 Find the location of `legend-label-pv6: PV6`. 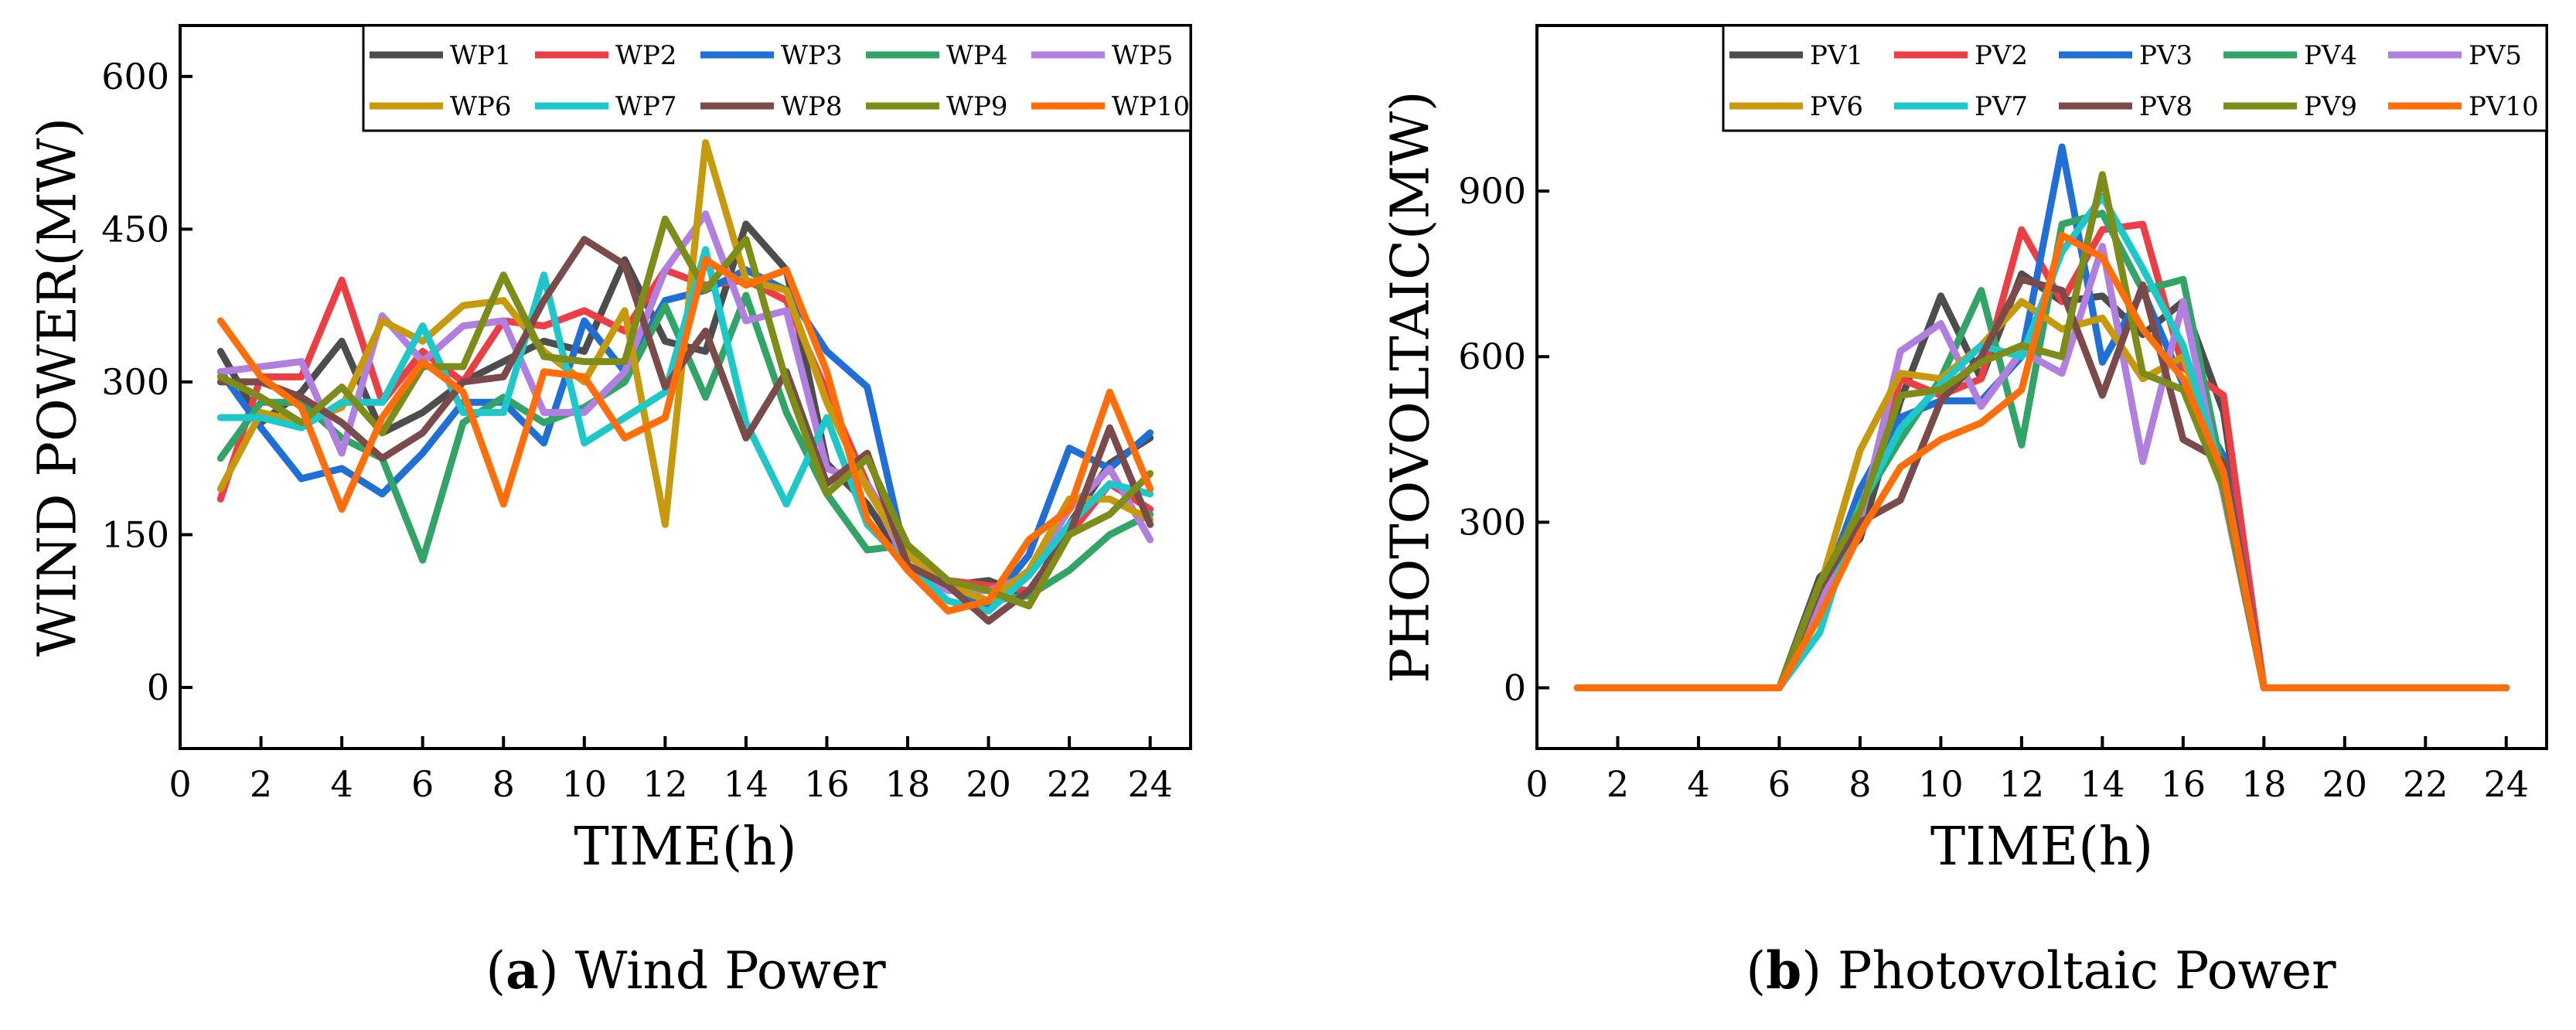

legend-label-pv6: PV6 is located at coordinates (1836, 106).